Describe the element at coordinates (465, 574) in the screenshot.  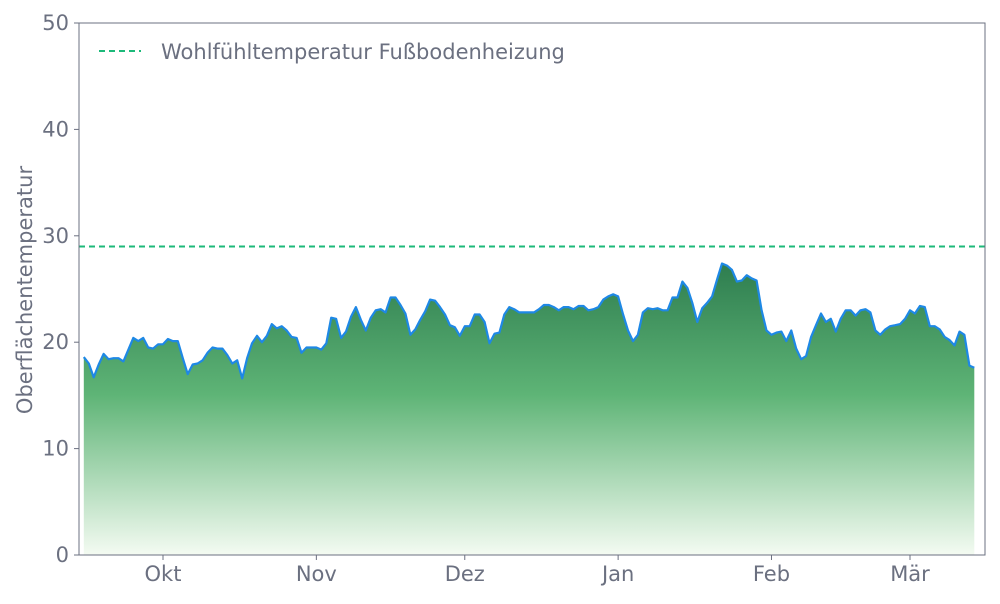
I see `x-tick-label: Dez` at that location.